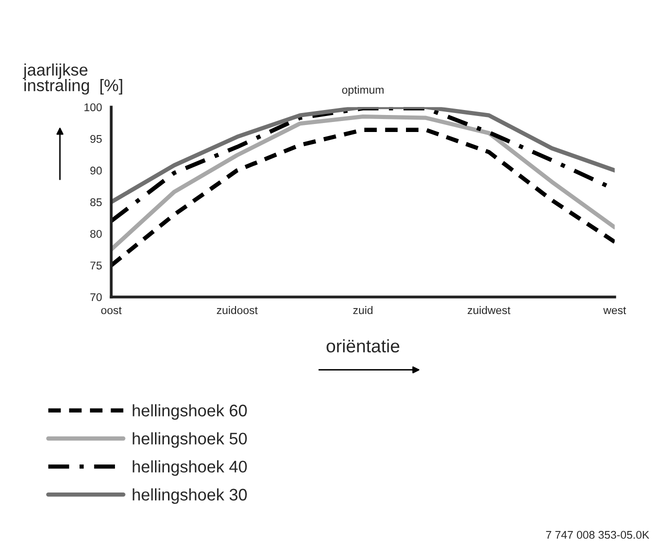 Image resolution: width=666 pixels, height=552 pixels. What do you see at coordinates (111, 310) in the screenshot?
I see `x-tick-label: oost` at bounding box center [111, 310].